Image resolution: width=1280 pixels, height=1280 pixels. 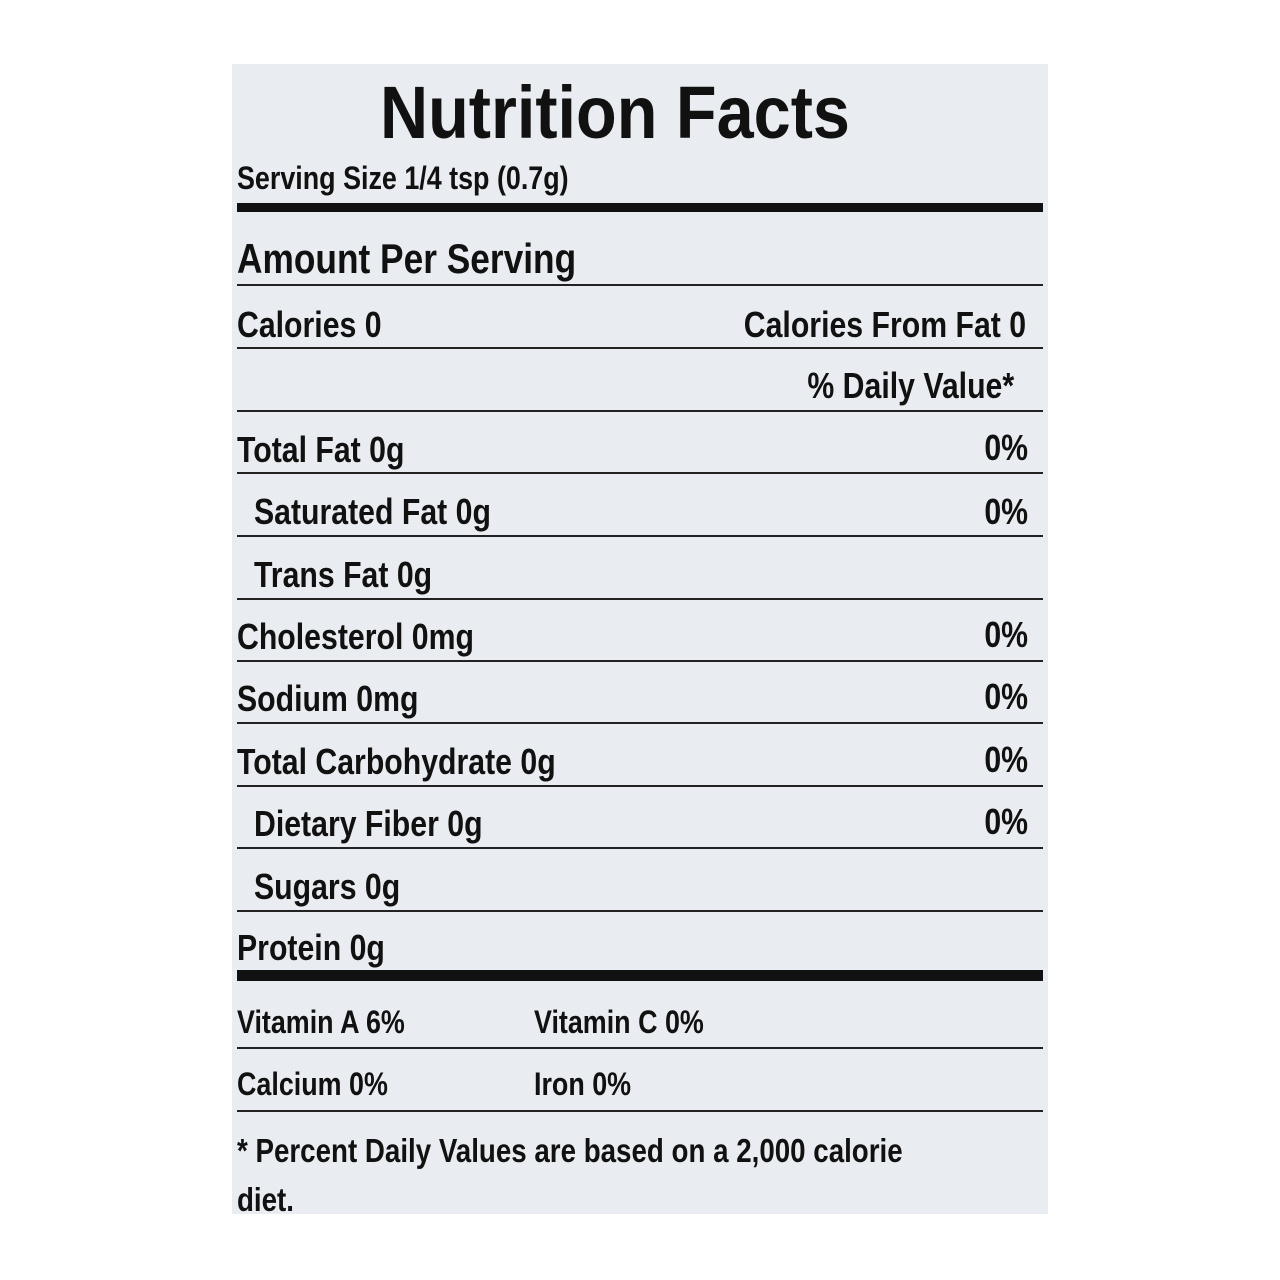 What do you see at coordinates (407, 258) in the screenshot?
I see `amount-header: Amount Per Serving` at bounding box center [407, 258].